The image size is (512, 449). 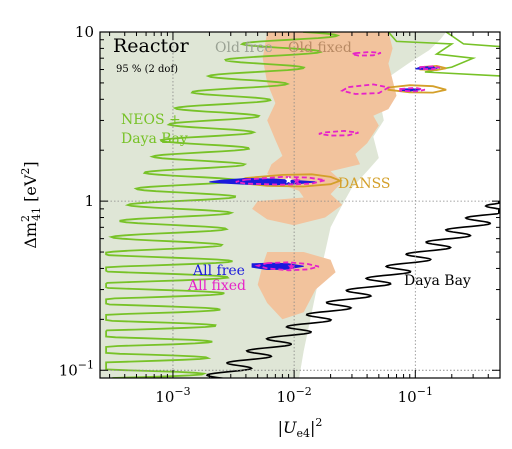 What do you see at coordinates (151, 46) in the screenshot?
I see `chart-title: Reactor` at bounding box center [151, 46].